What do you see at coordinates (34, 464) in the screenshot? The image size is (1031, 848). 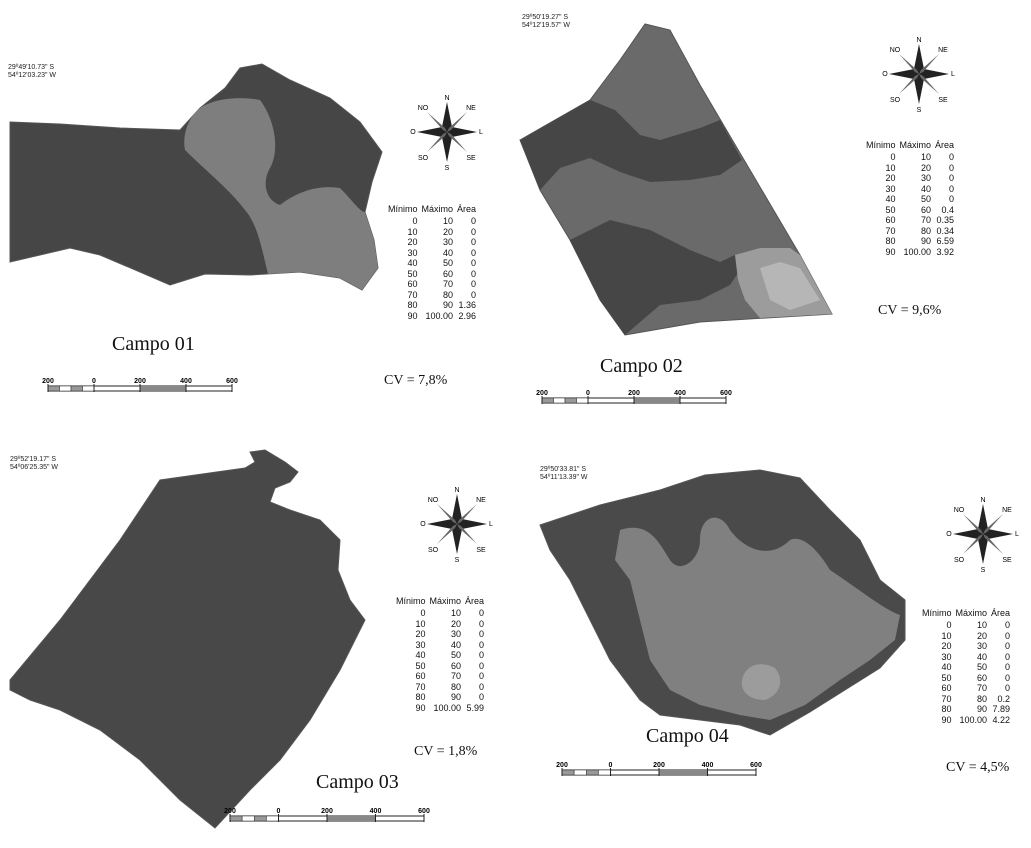 I see `coordinate-label: 29º52'19.17" S 54º06'25.35" W` at bounding box center [34, 464].